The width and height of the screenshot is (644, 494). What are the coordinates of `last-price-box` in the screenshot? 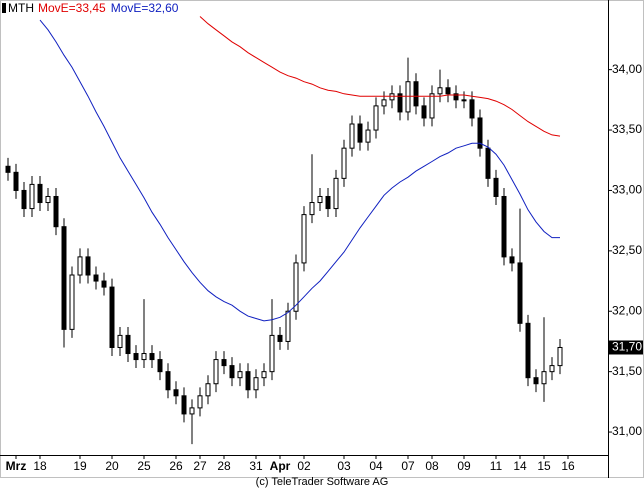 It's located at (626, 347).